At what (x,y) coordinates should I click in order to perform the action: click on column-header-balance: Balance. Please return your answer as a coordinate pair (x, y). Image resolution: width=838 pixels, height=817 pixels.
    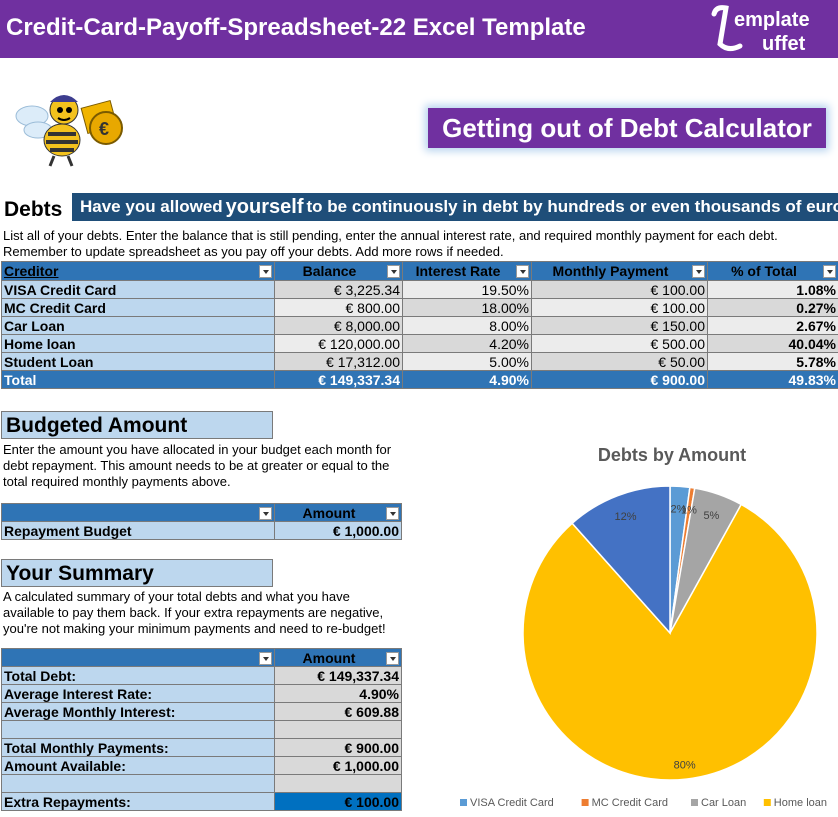
    Looking at the image, I should click on (338, 271).